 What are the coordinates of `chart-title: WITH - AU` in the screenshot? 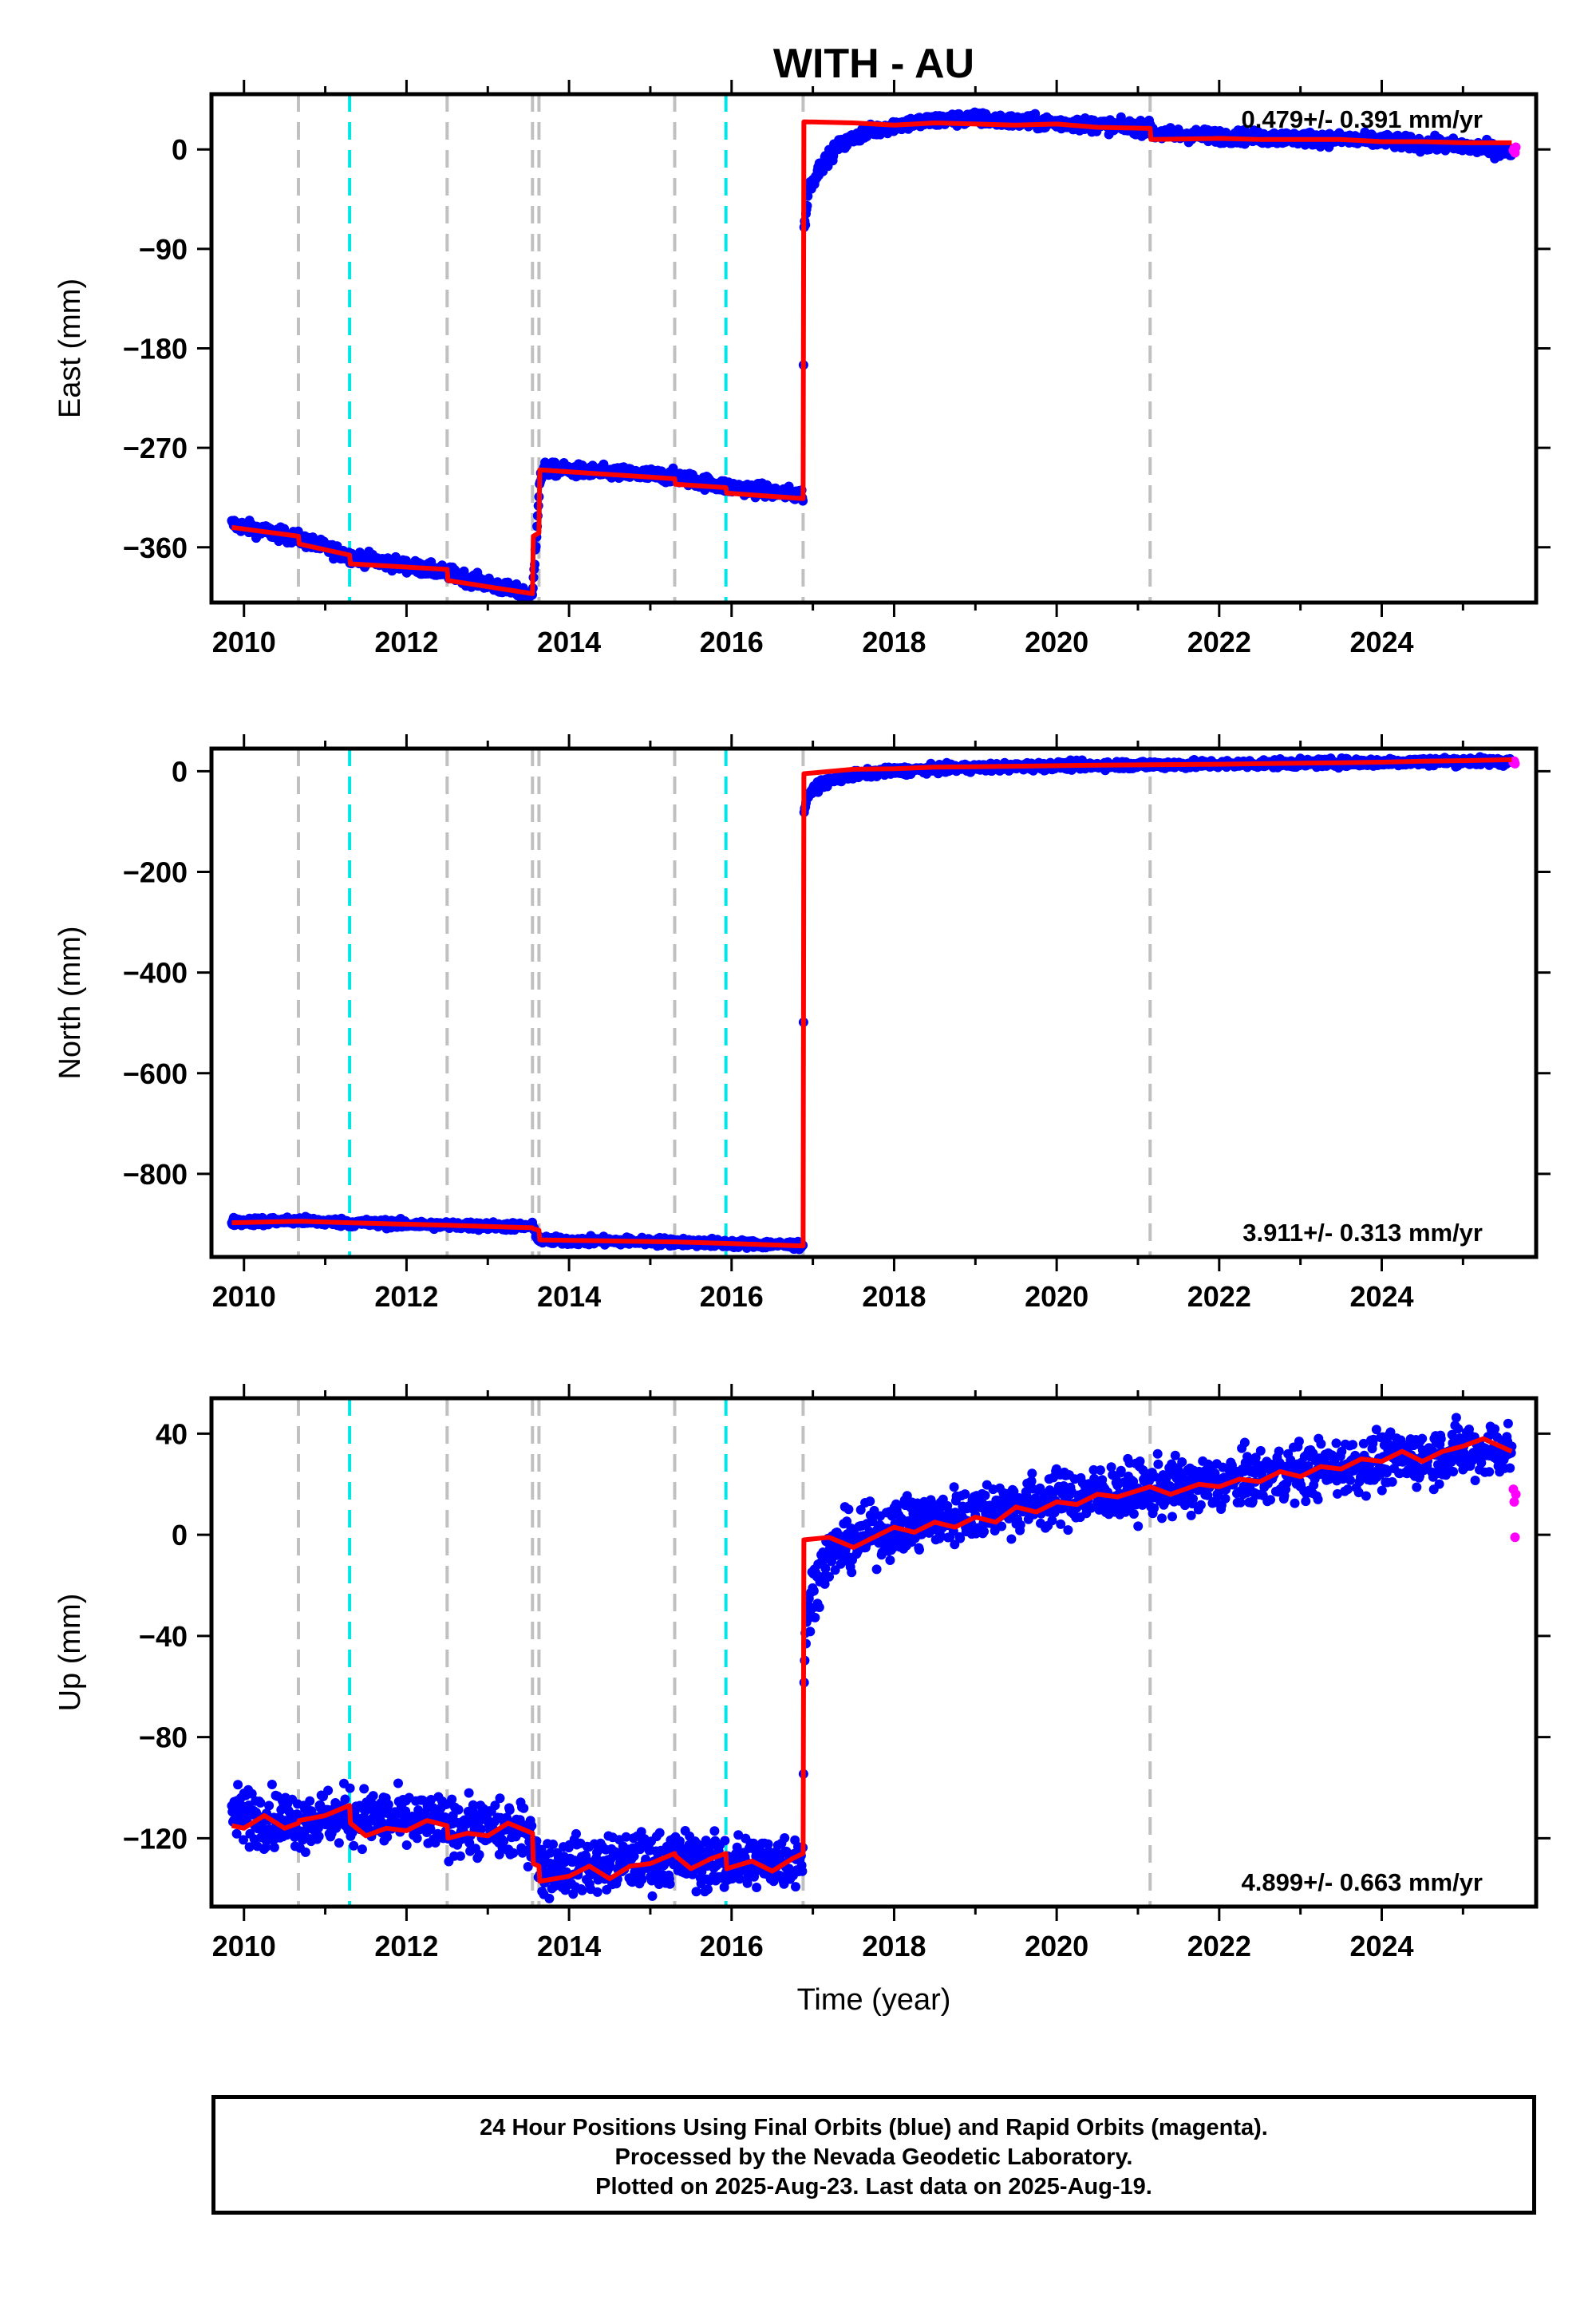 It's located at (873, 64).